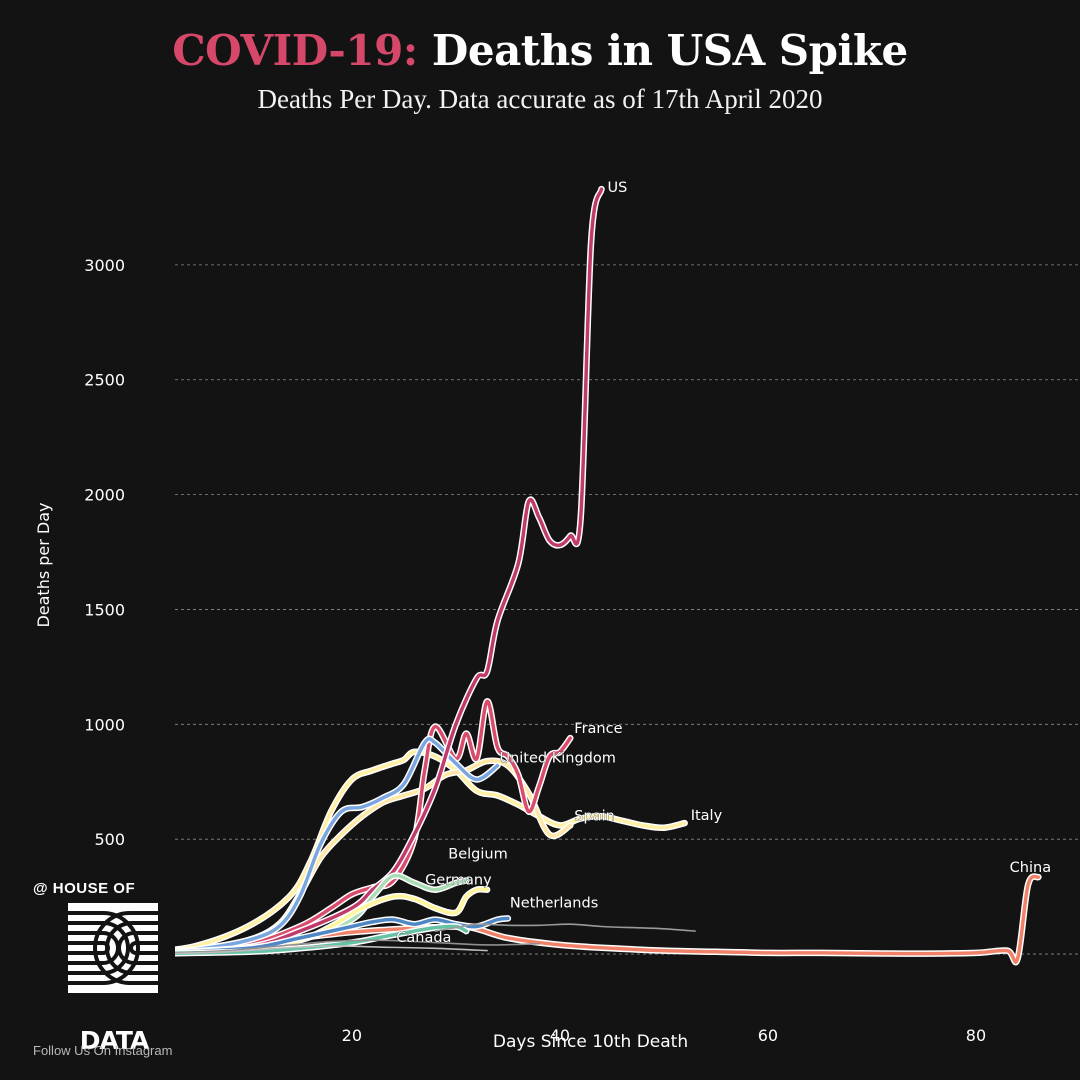 This screenshot has width=1080, height=1080. Describe the element at coordinates (104, 495) in the screenshot. I see `y-tick-label: 2000` at that location.